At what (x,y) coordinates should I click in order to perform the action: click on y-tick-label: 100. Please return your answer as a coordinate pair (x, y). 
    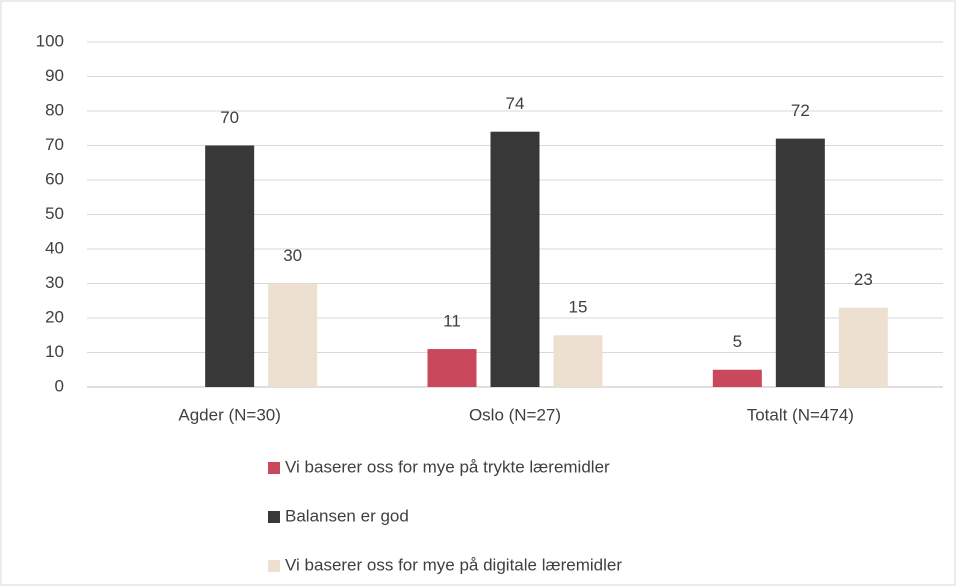
    Looking at the image, I should click on (50, 40).